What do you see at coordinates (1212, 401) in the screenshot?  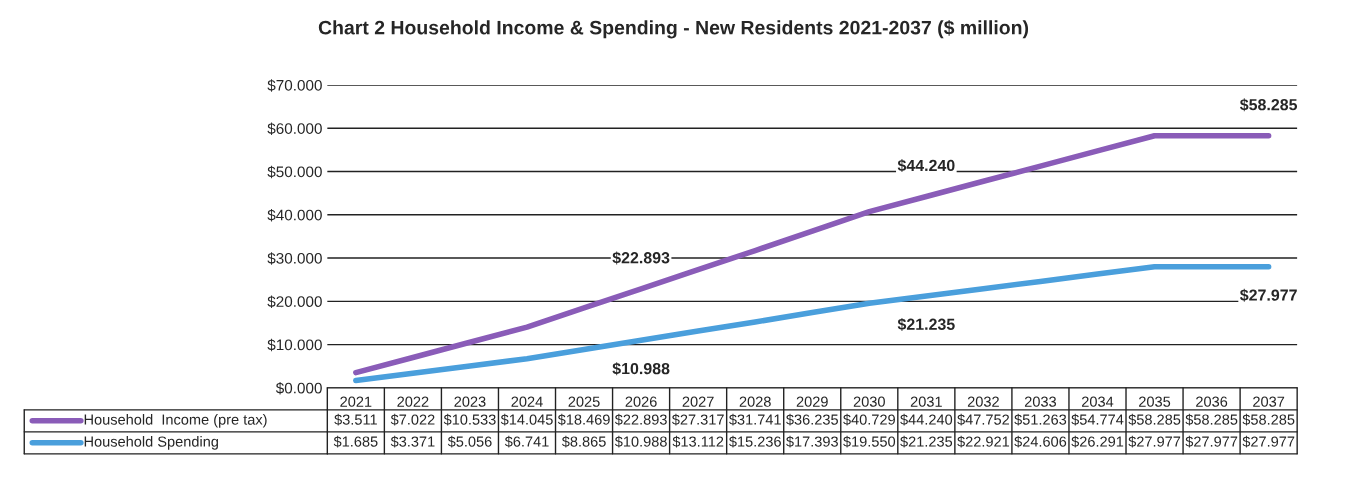 I see `x-tick-label: 2036` at bounding box center [1212, 401].